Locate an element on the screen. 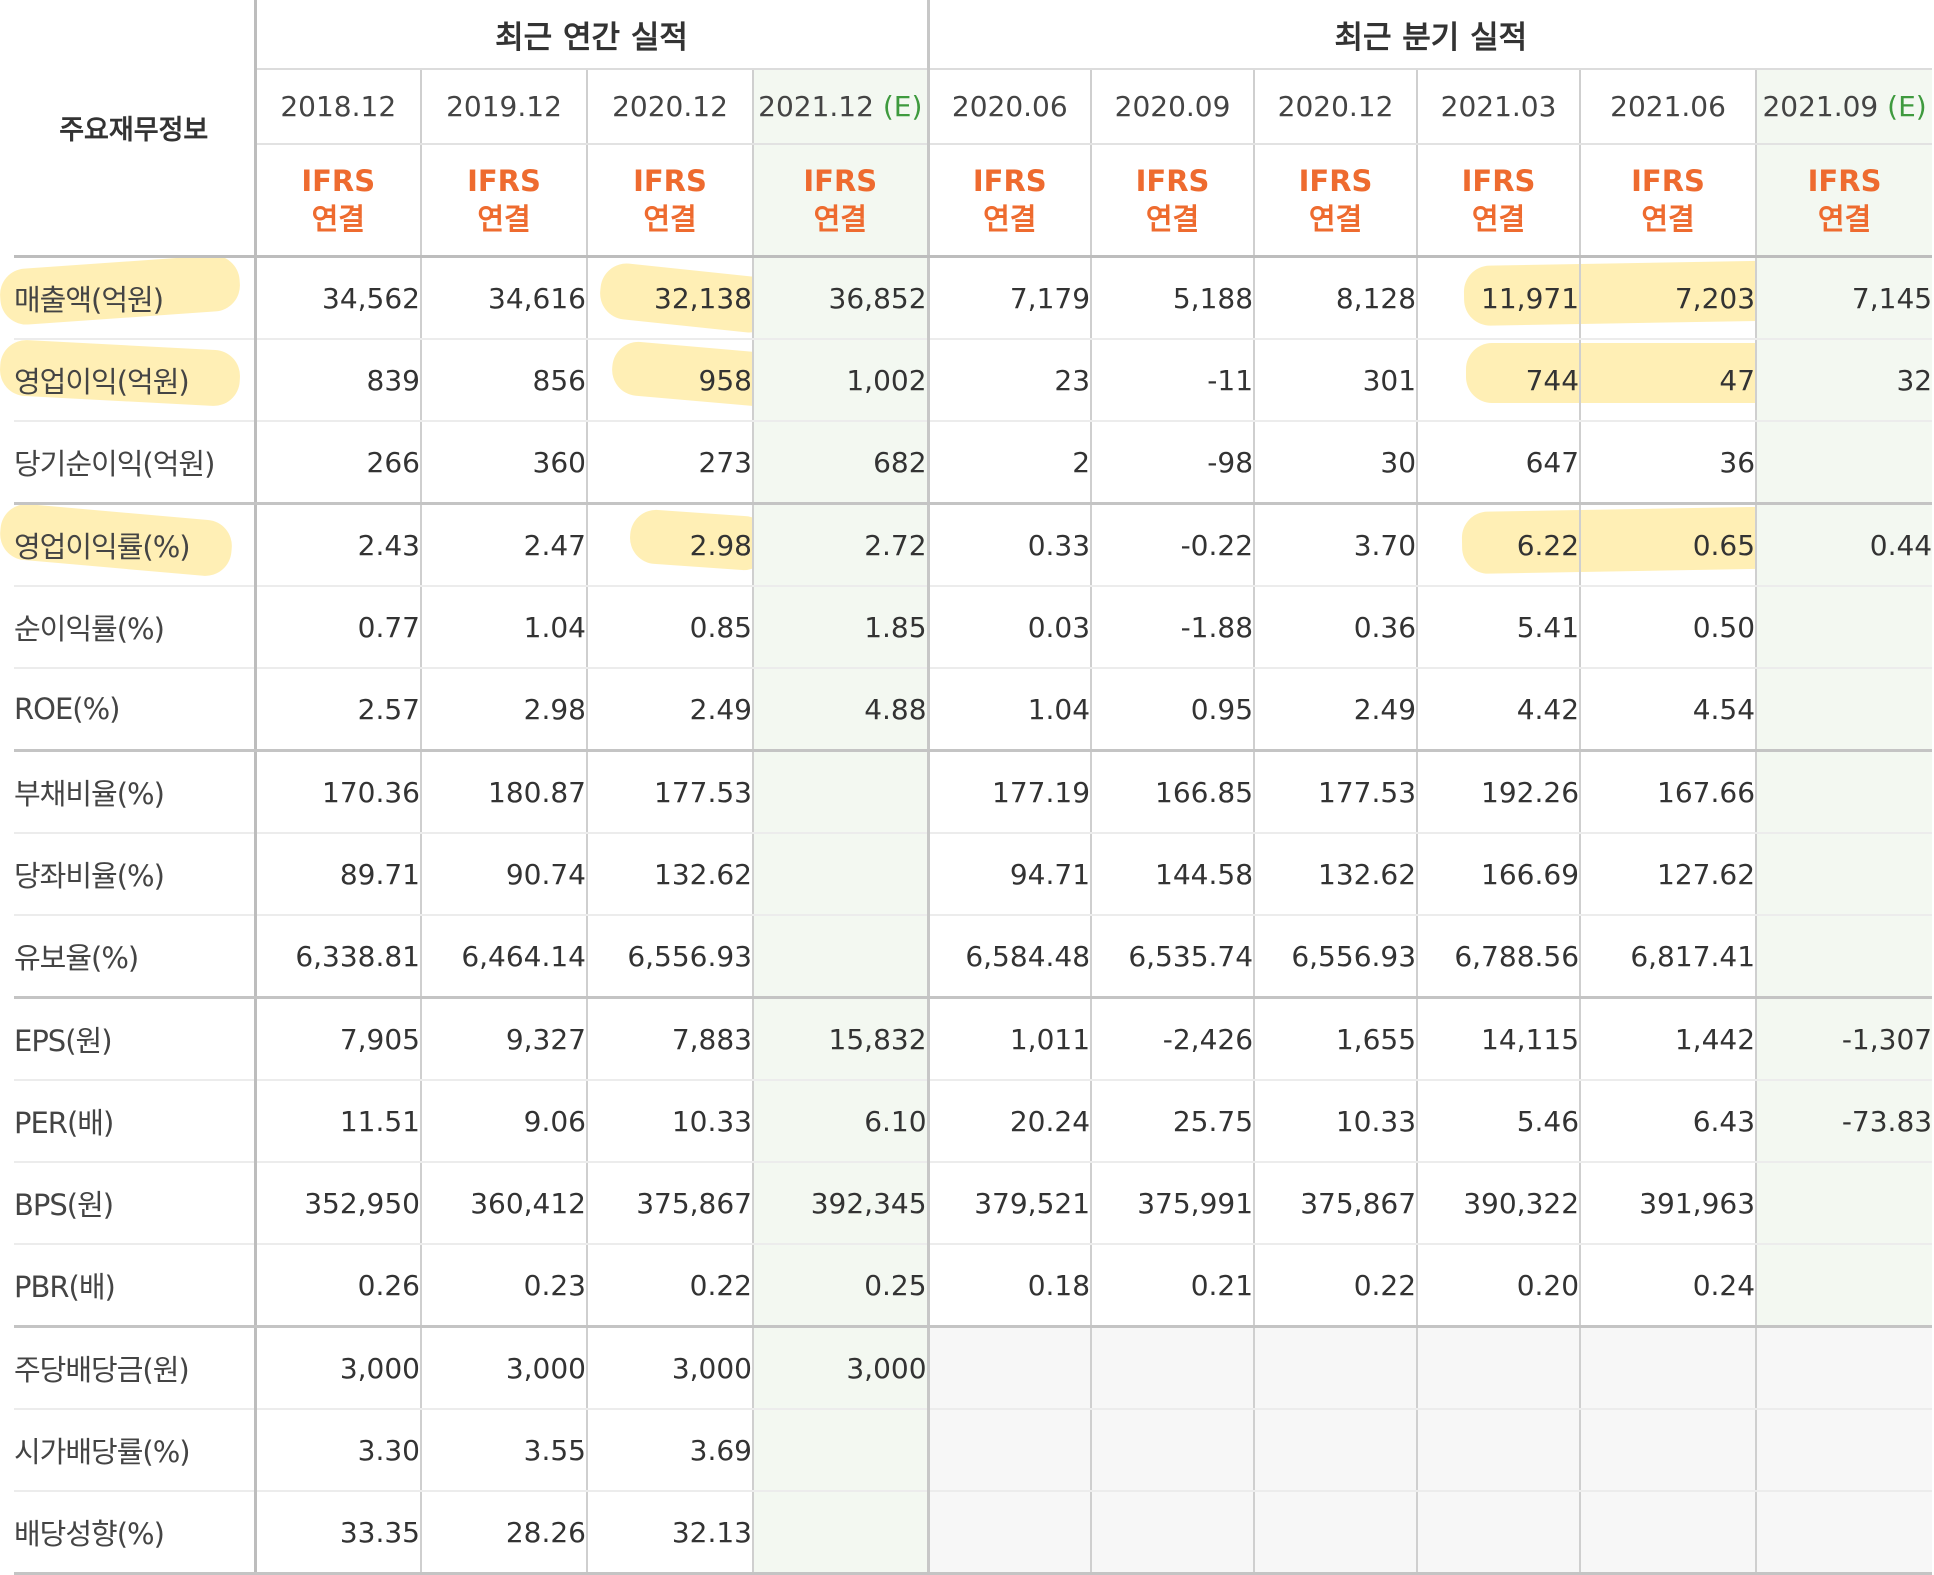 The image size is (1934, 1575). table-cell: 390,322 is located at coordinates (1499, 1203).